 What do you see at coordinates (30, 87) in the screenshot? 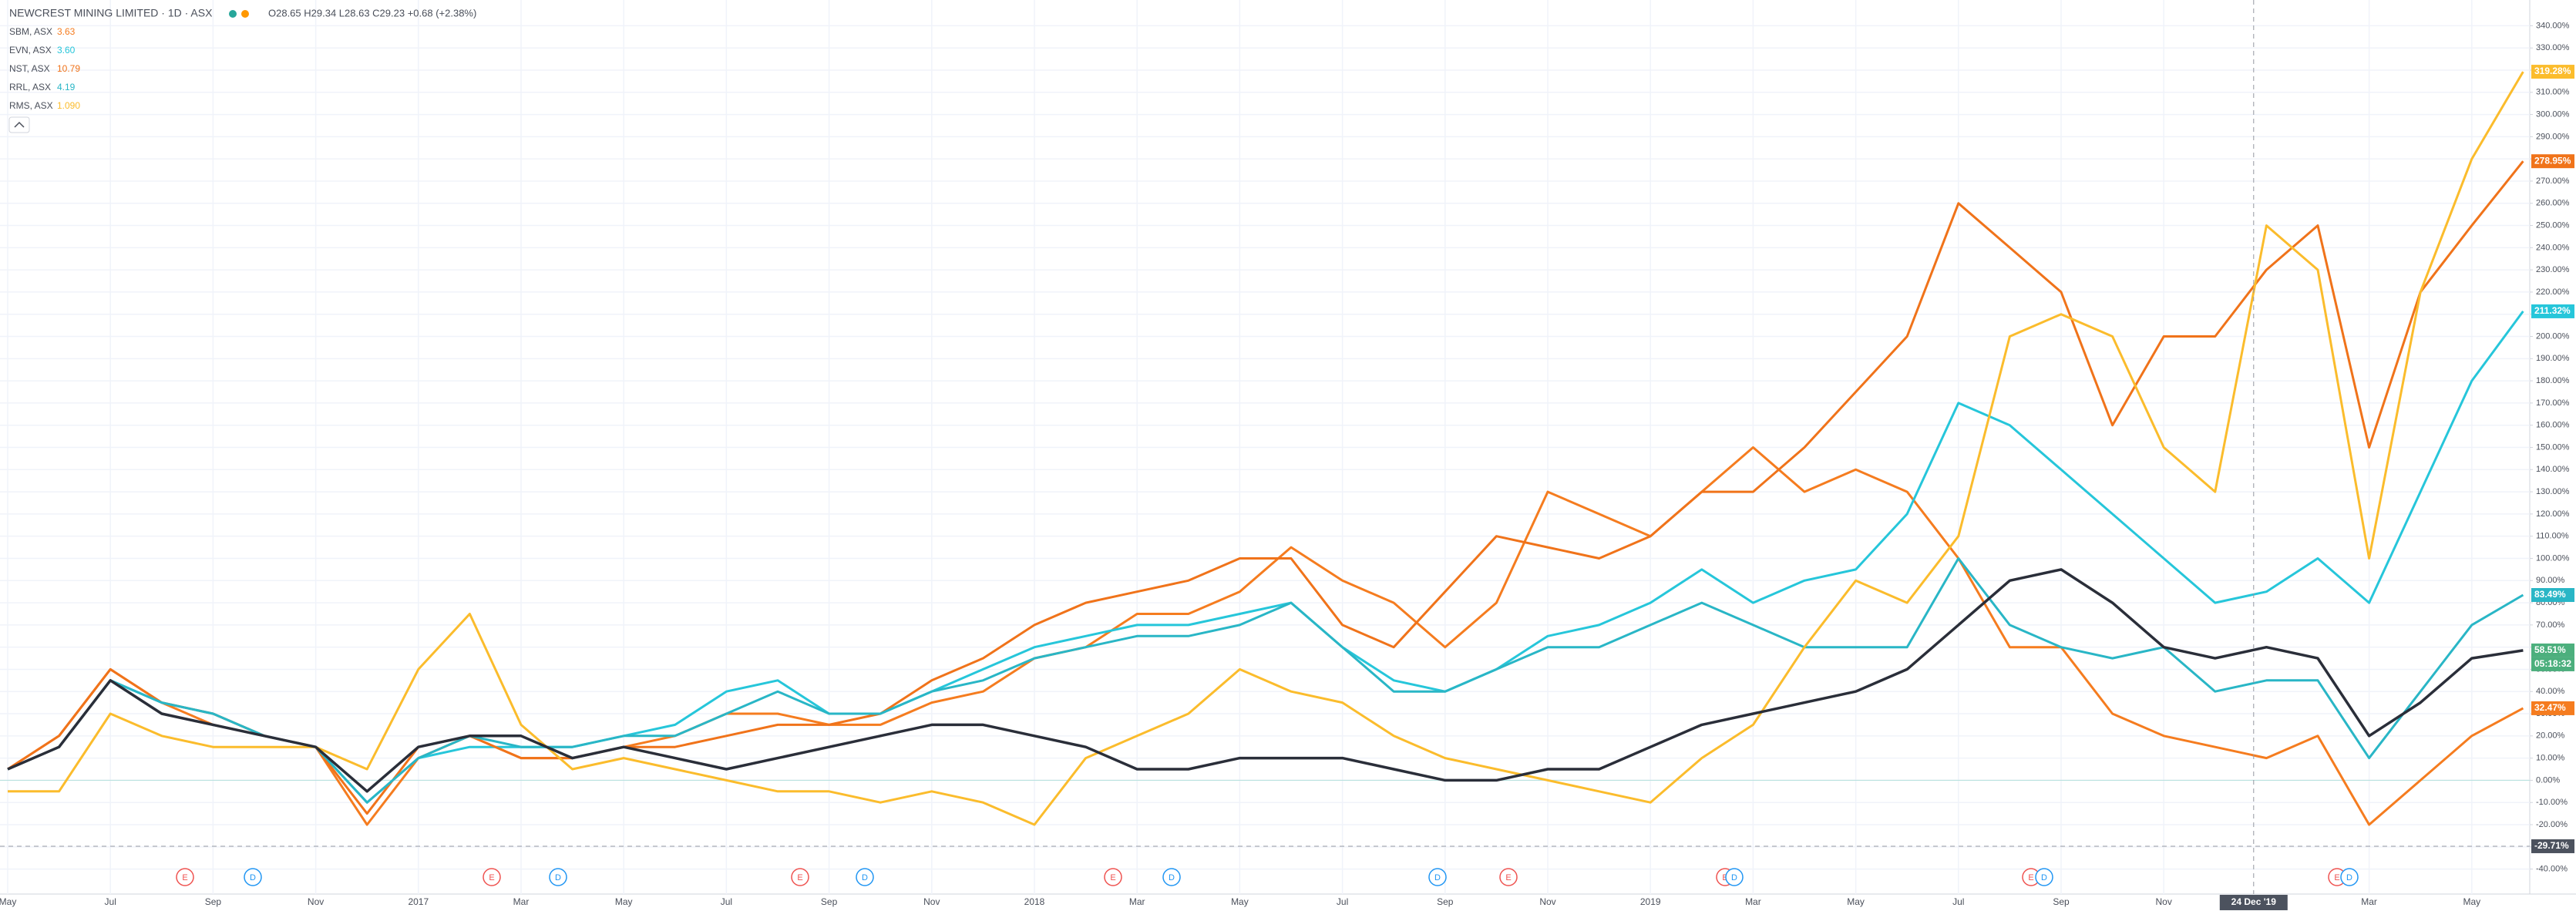
I see `legend-name: RRL, ASX` at bounding box center [30, 87].